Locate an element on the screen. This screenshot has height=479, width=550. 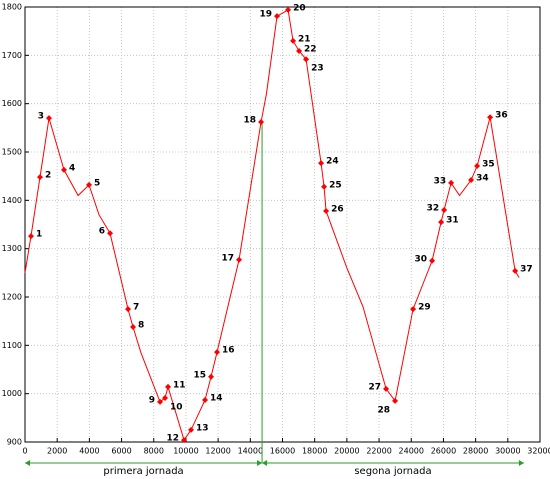
waypoint-label: 23 is located at coordinates (317, 69).